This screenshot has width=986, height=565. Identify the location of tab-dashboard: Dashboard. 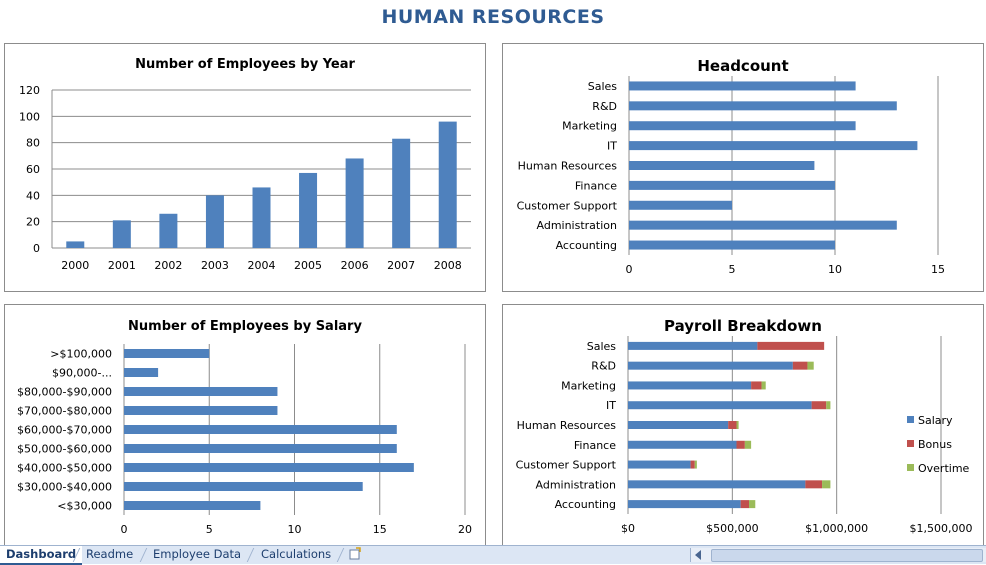
(41, 555).